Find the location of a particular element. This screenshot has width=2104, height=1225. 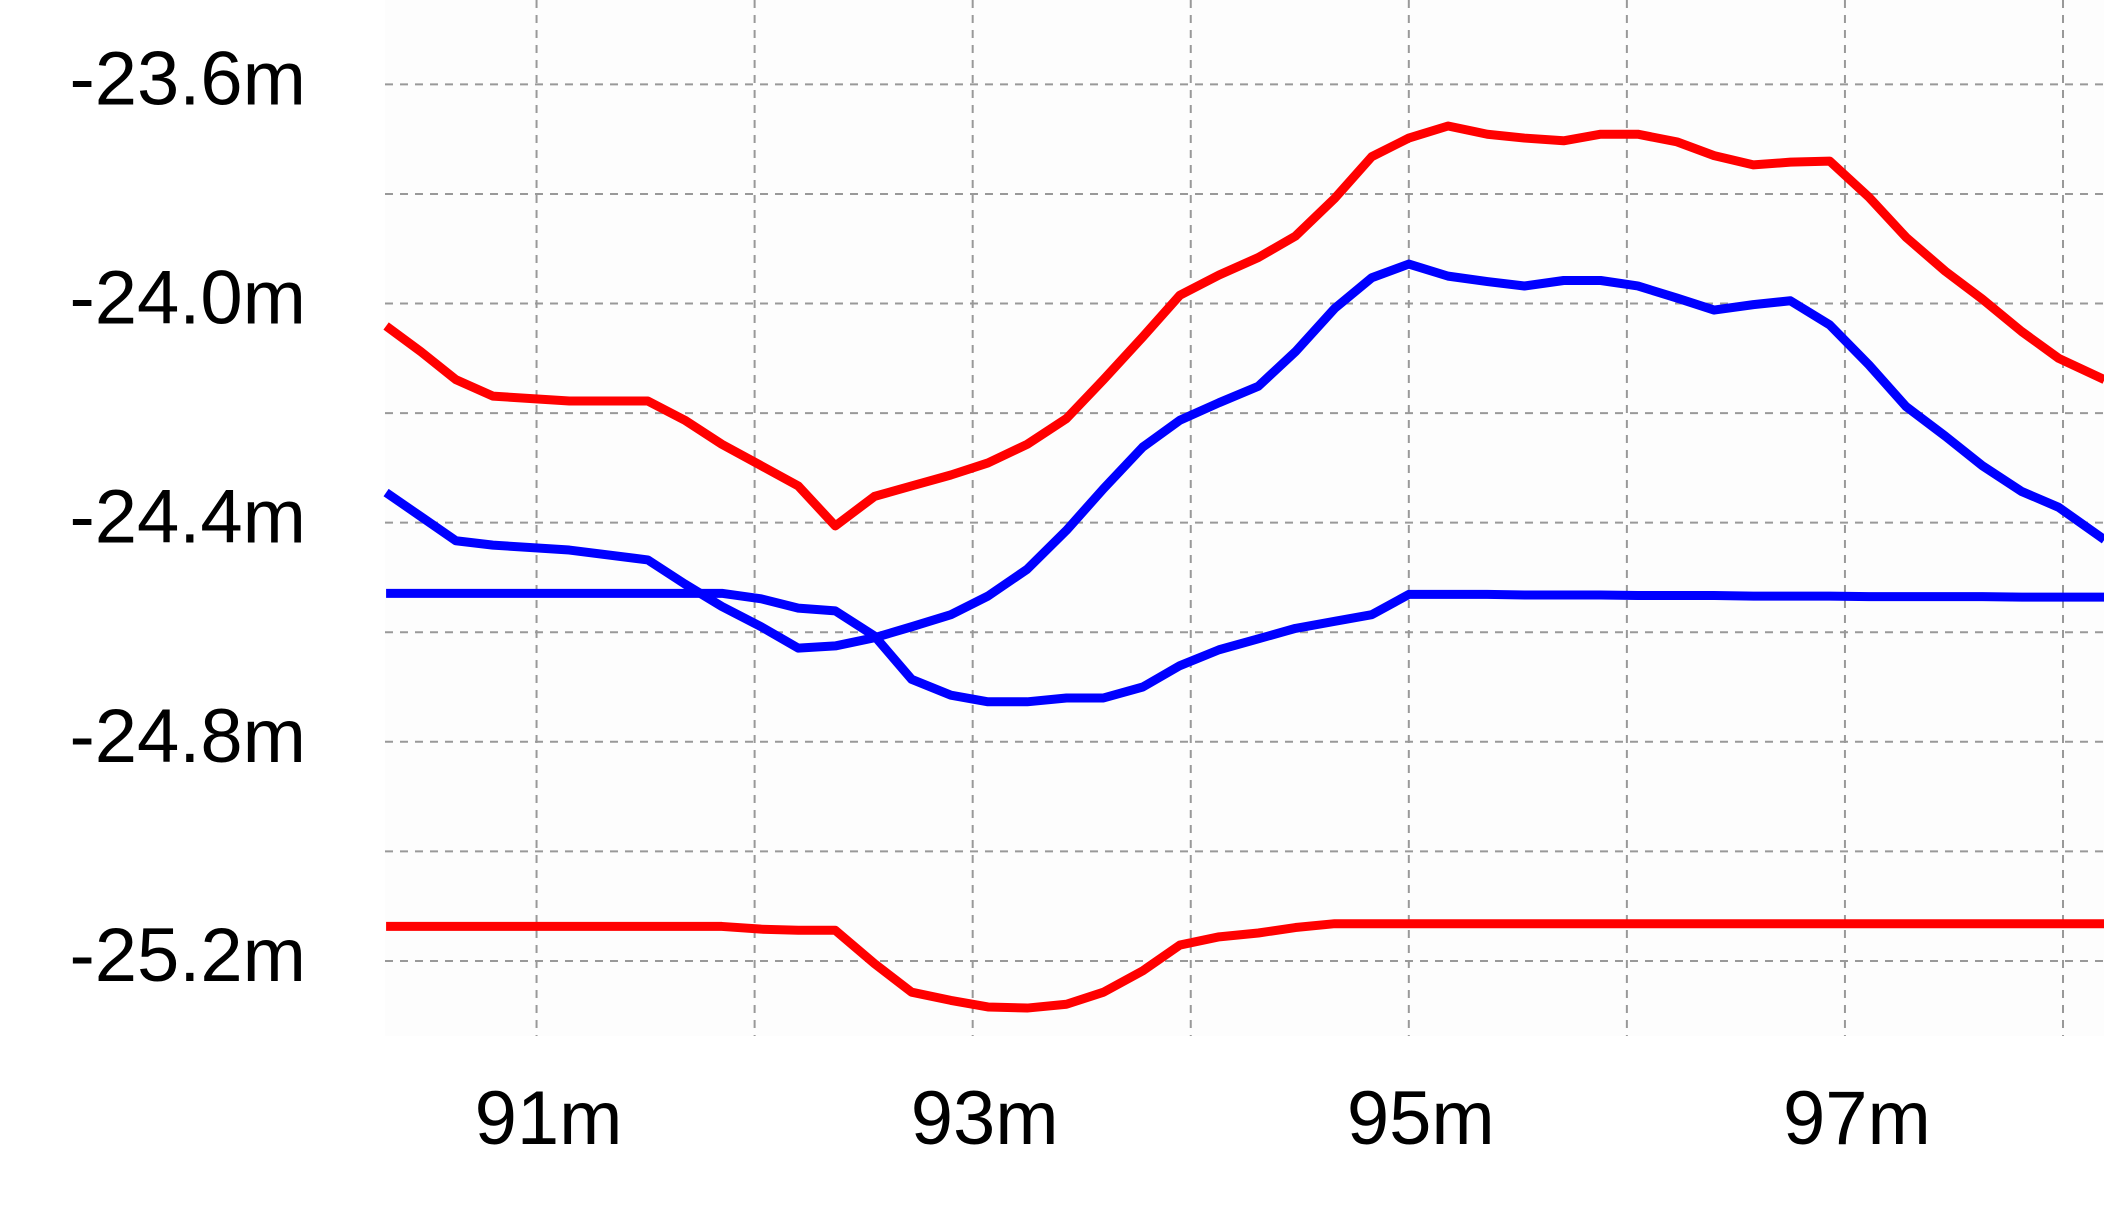

x-tick-label: 93m is located at coordinates (985, 1118).